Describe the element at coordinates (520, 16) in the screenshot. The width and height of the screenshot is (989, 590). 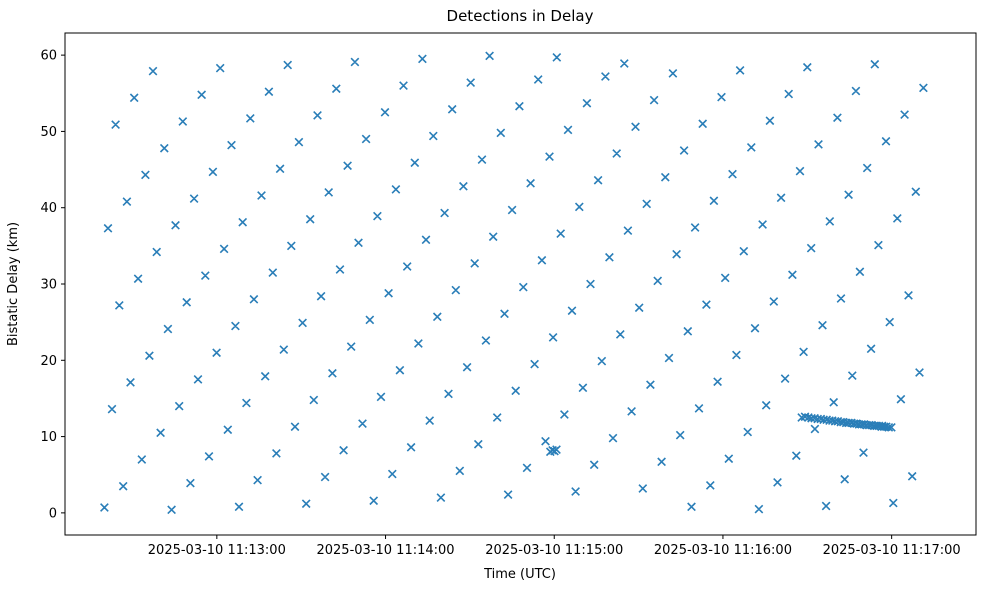
I see `chart-title: Detections in Delay` at that location.